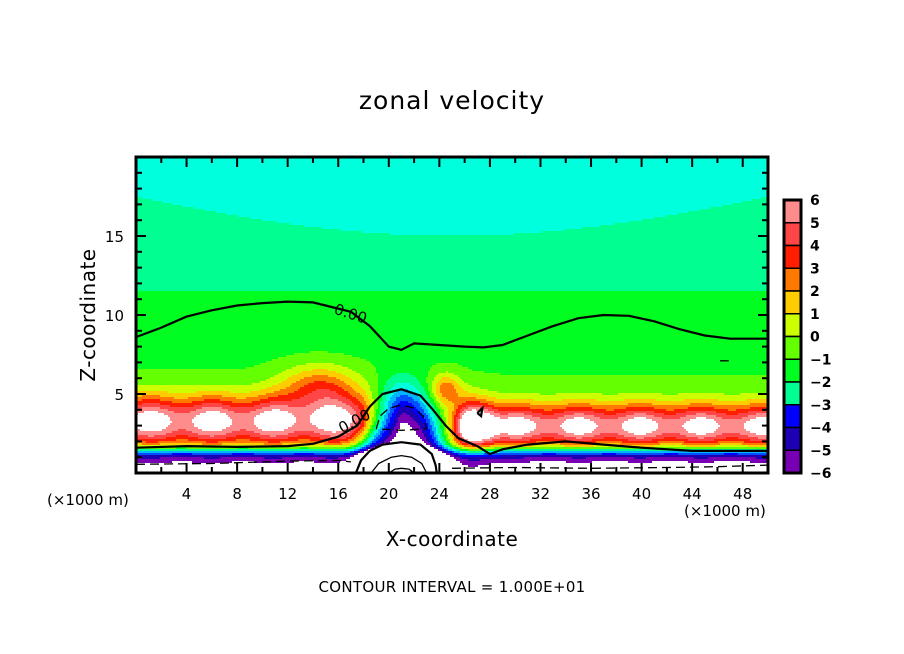  I want to click on x-tick-label: 40, so click(641, 494).